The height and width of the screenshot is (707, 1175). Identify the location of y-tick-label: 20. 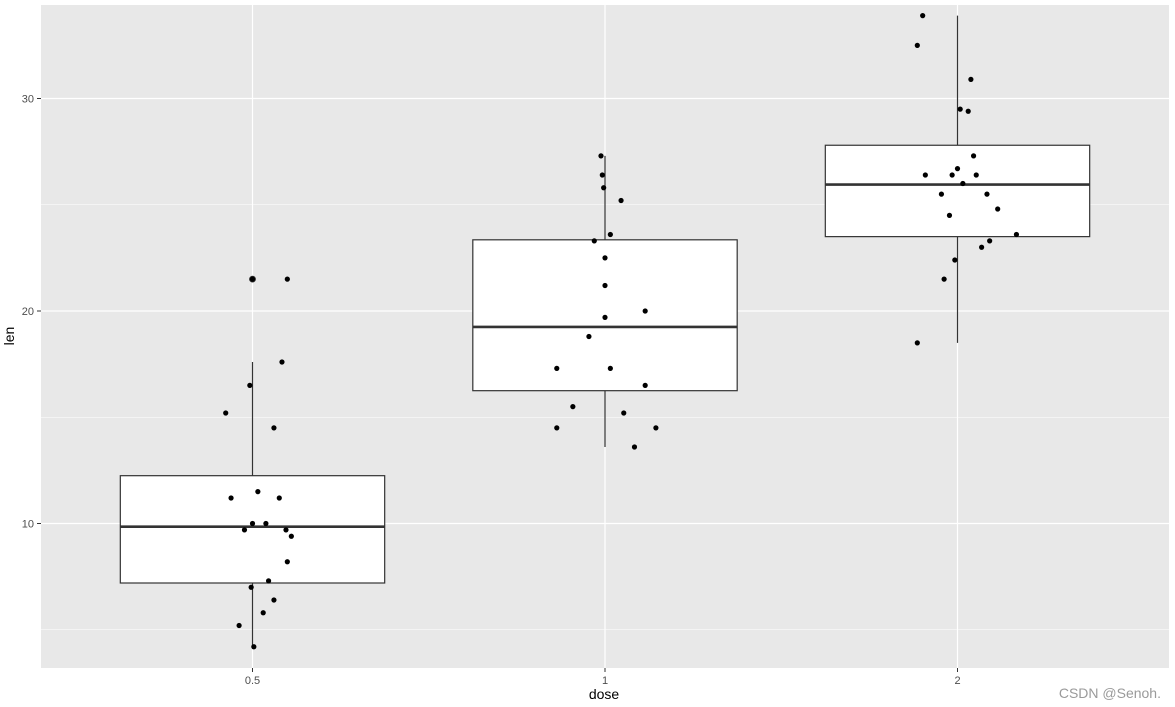
(28, 312).